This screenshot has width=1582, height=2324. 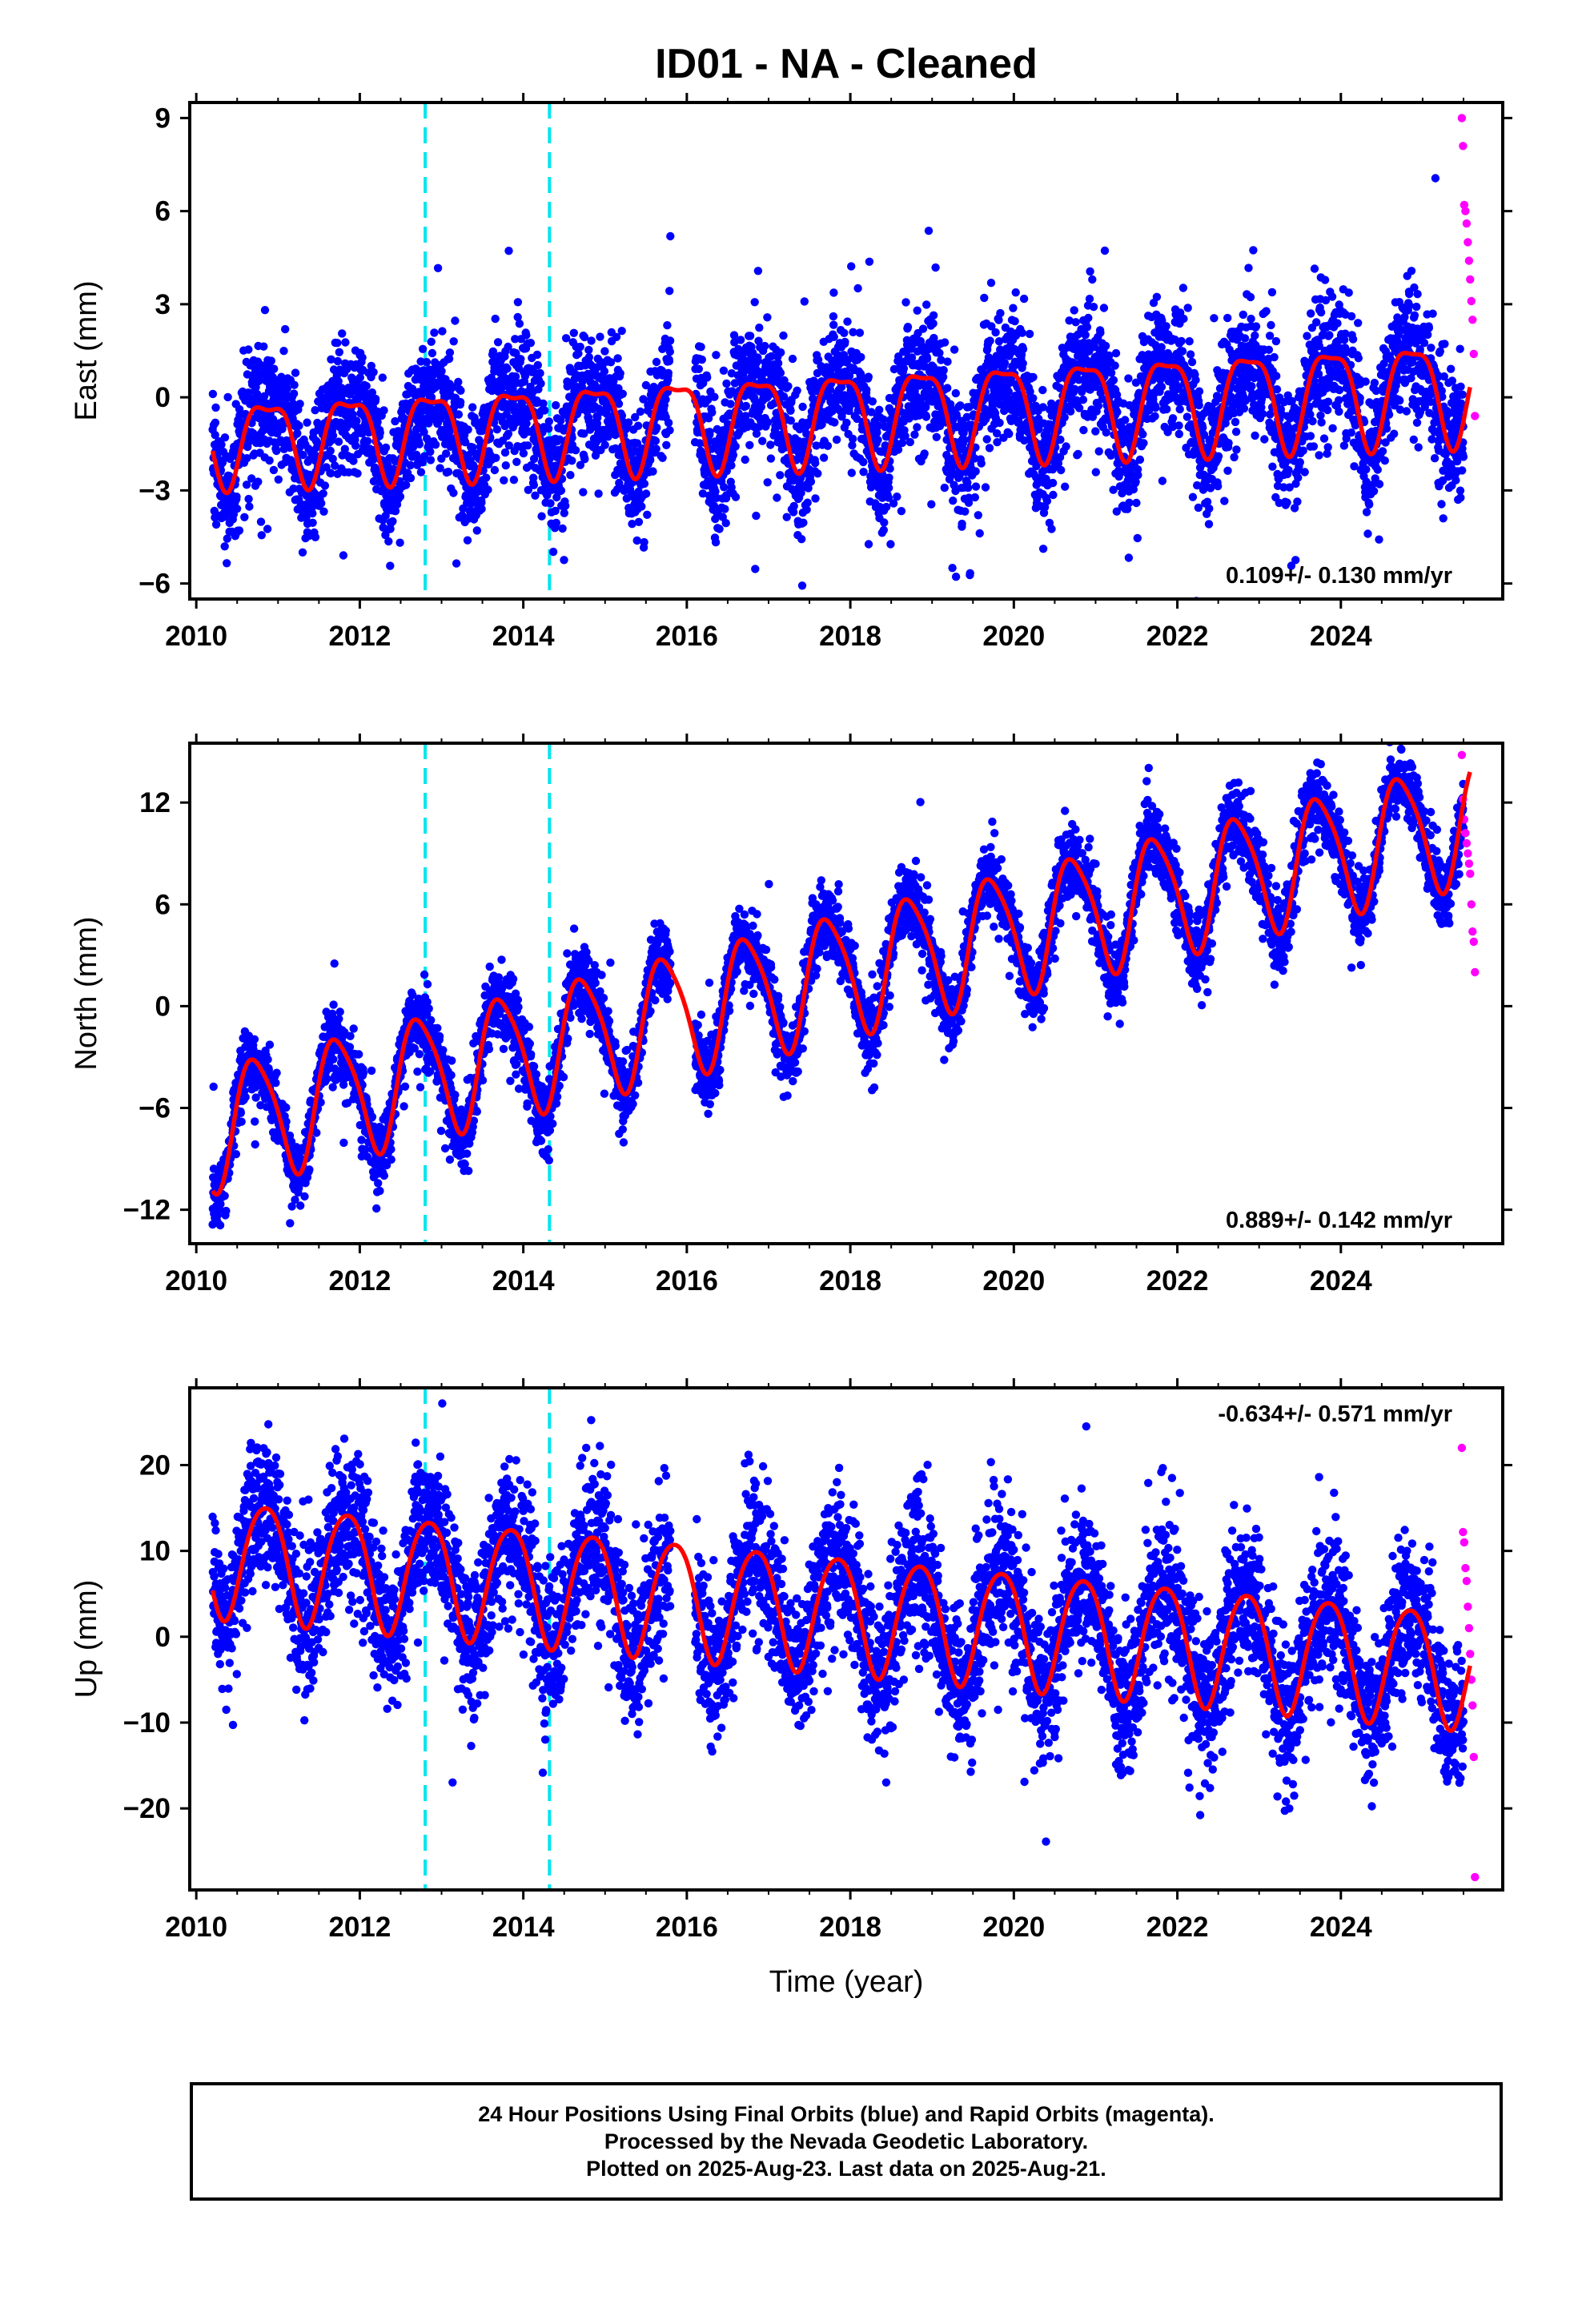 What do you see at coordinates (838, 386) in the screenshot?
I see `final-orbit-points-east` at bounding box center [838, 386].